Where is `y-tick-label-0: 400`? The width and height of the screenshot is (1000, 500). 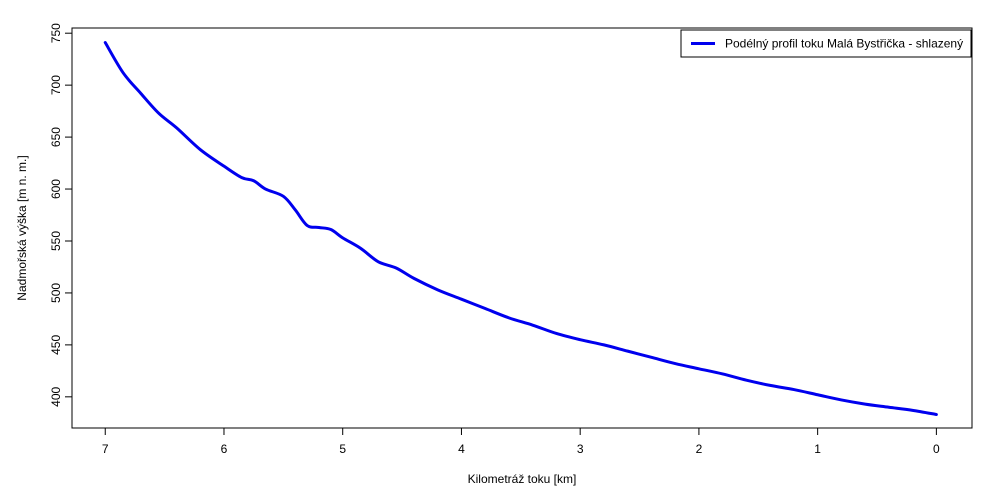 y-tick-label-0: 400 is located at coordinates (56, 396).